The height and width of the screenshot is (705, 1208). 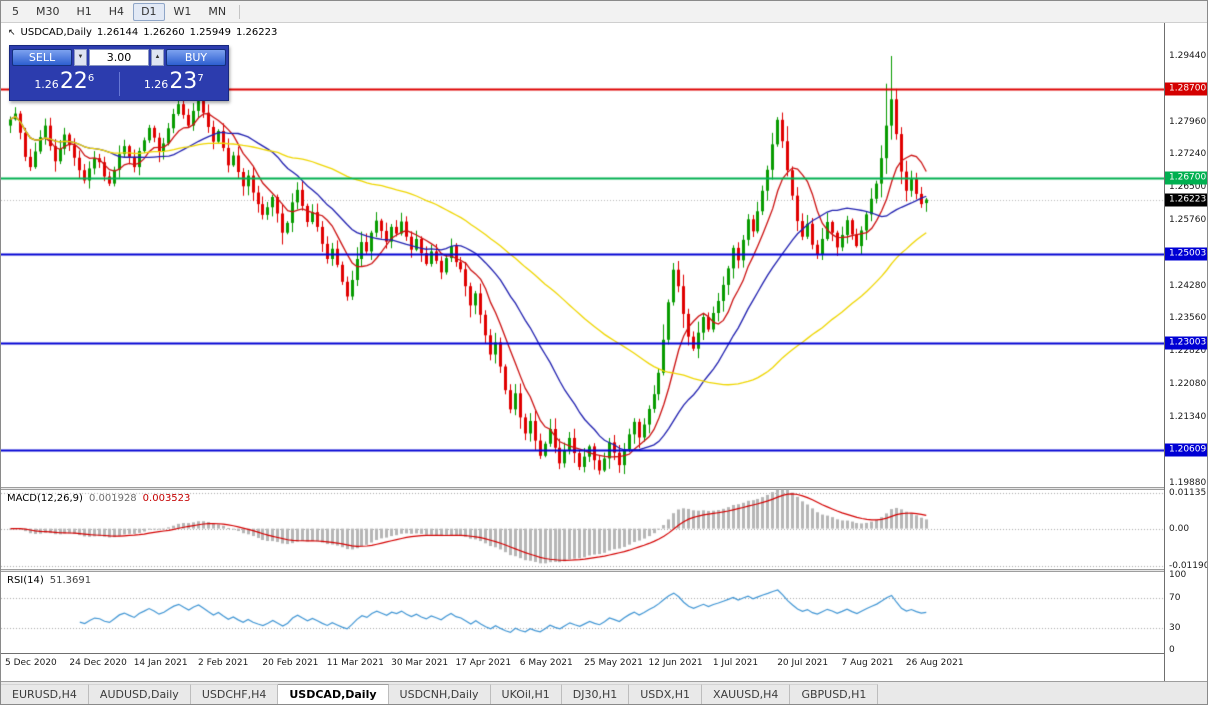 I want to click on date-label: 20 Feb 2021, so click(x=290, y=663).